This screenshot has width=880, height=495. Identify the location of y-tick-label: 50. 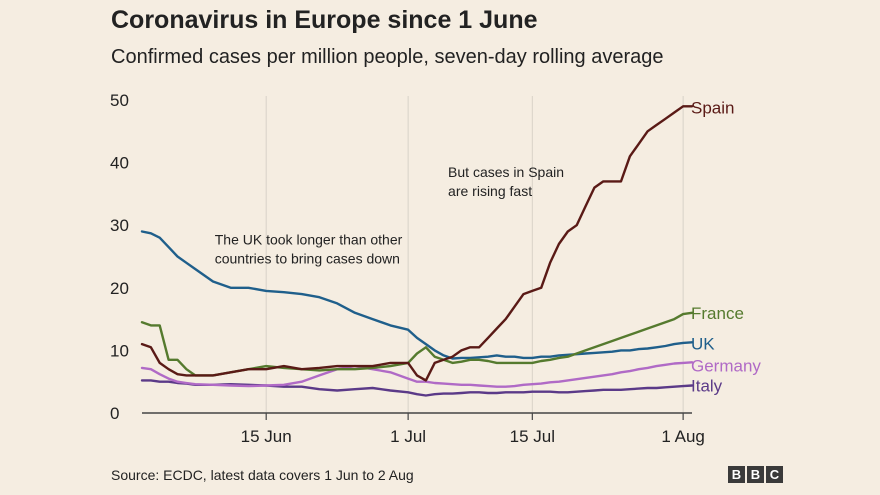
(119, 100).